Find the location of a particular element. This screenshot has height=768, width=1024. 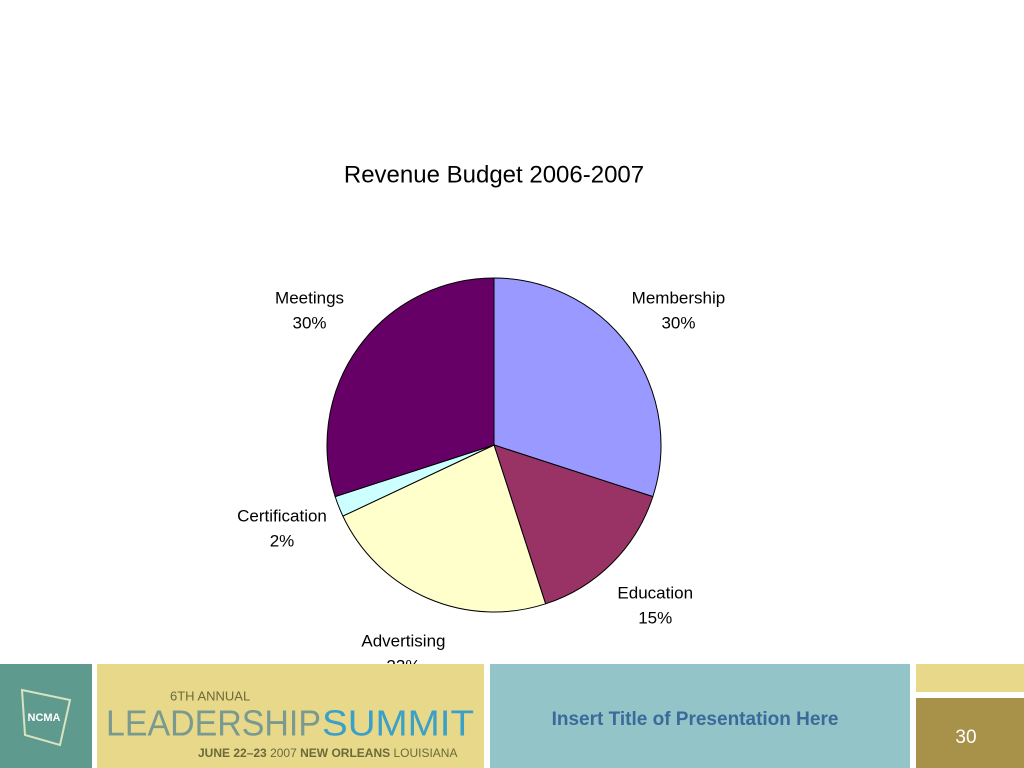

slice-label: Membership is located at coordinates (679, 297).